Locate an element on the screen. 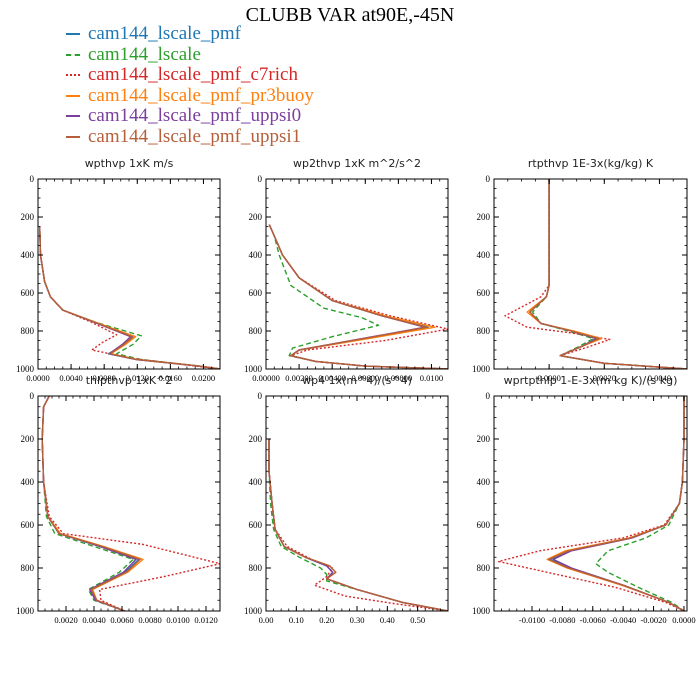  x-tick-label: -0.0060 is located at coordinates (593, 620).